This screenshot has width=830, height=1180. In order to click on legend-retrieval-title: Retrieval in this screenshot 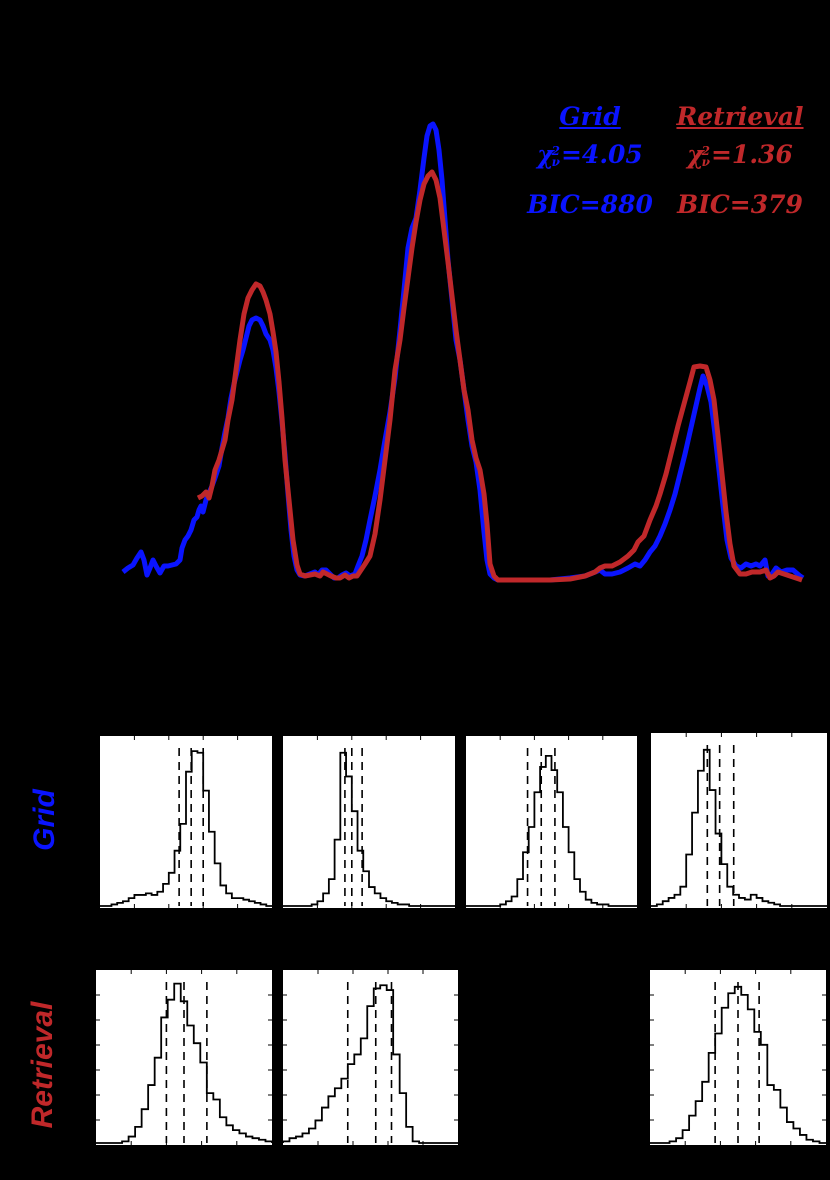, I will do `click(740, 116)`.